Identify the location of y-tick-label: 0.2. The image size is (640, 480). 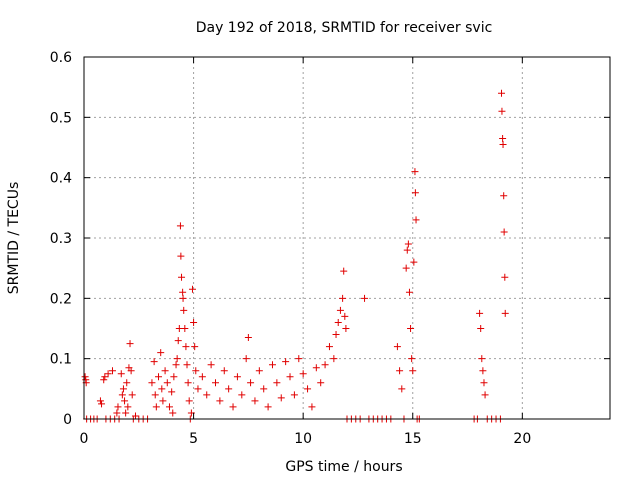
(61, 299).